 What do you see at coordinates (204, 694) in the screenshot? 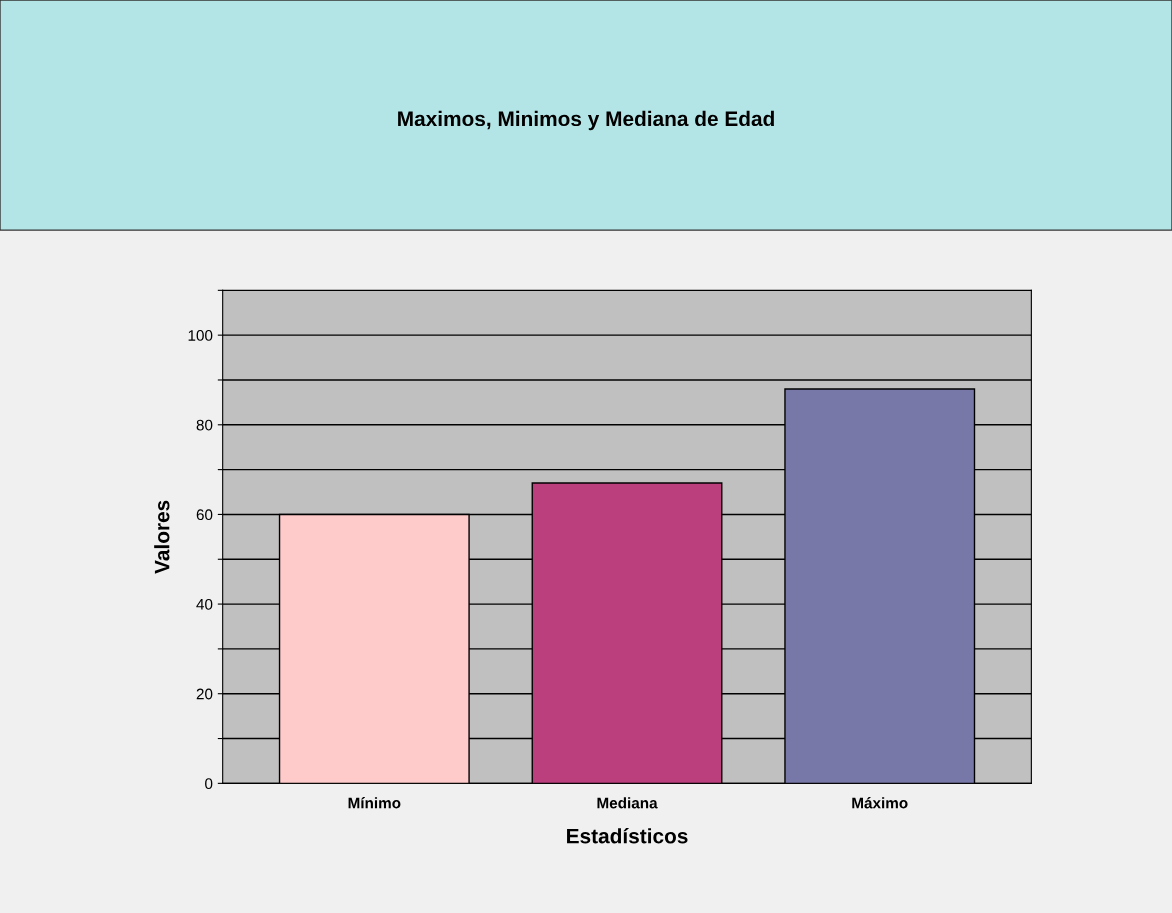
I see `y-tick-label: 20` at bounding box center [204, 694].